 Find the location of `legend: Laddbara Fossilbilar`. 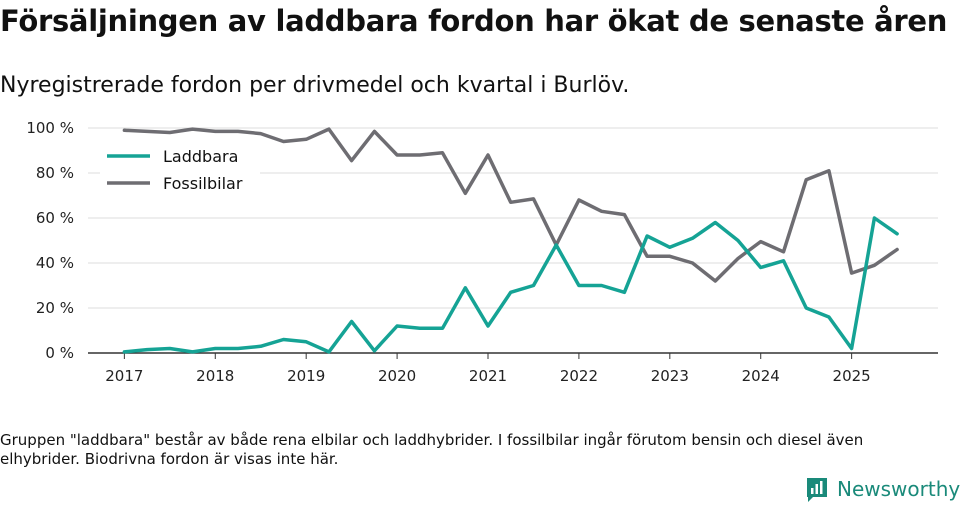

legend: Laddbara Fossilbilar is located at coordinates (180, 170).